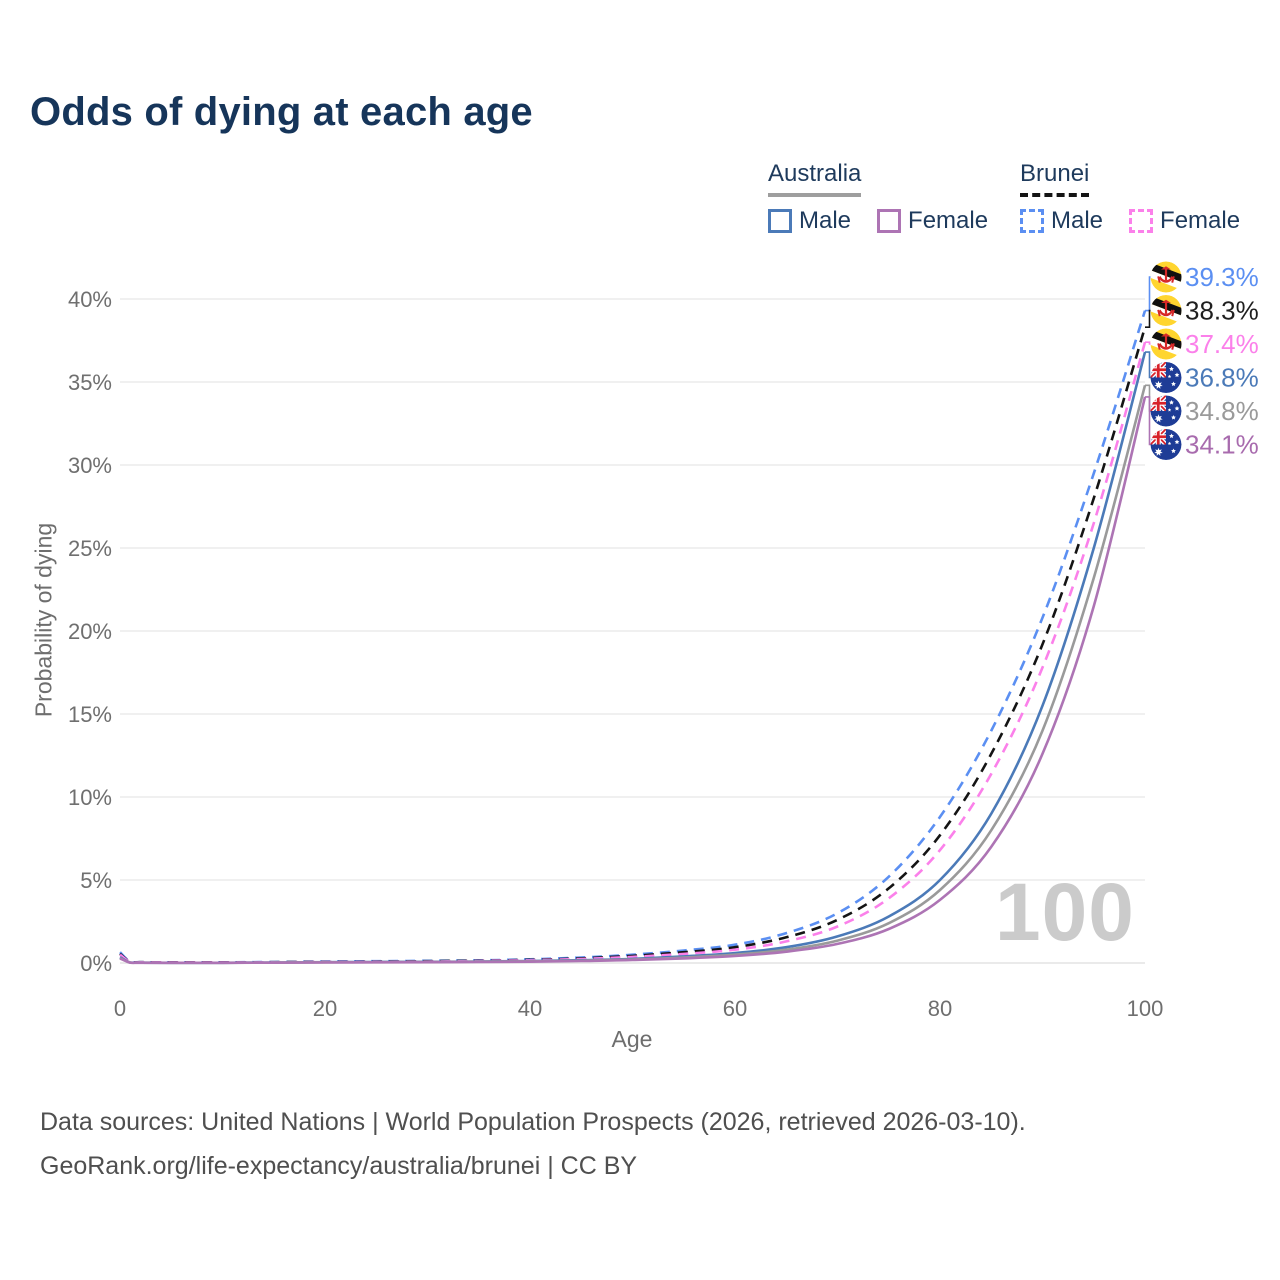 This screenshot has width=1280, height=1280. Describe the element at coordinates (43, 620) in the screenshot. I see `y-axis-label: Probability of dying` at that location.